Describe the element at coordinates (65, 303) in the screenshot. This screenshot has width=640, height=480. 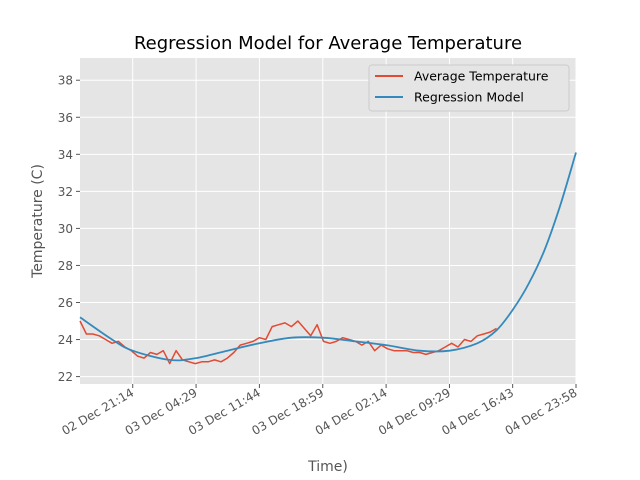
I see `y-tick-label: 26` at that location.